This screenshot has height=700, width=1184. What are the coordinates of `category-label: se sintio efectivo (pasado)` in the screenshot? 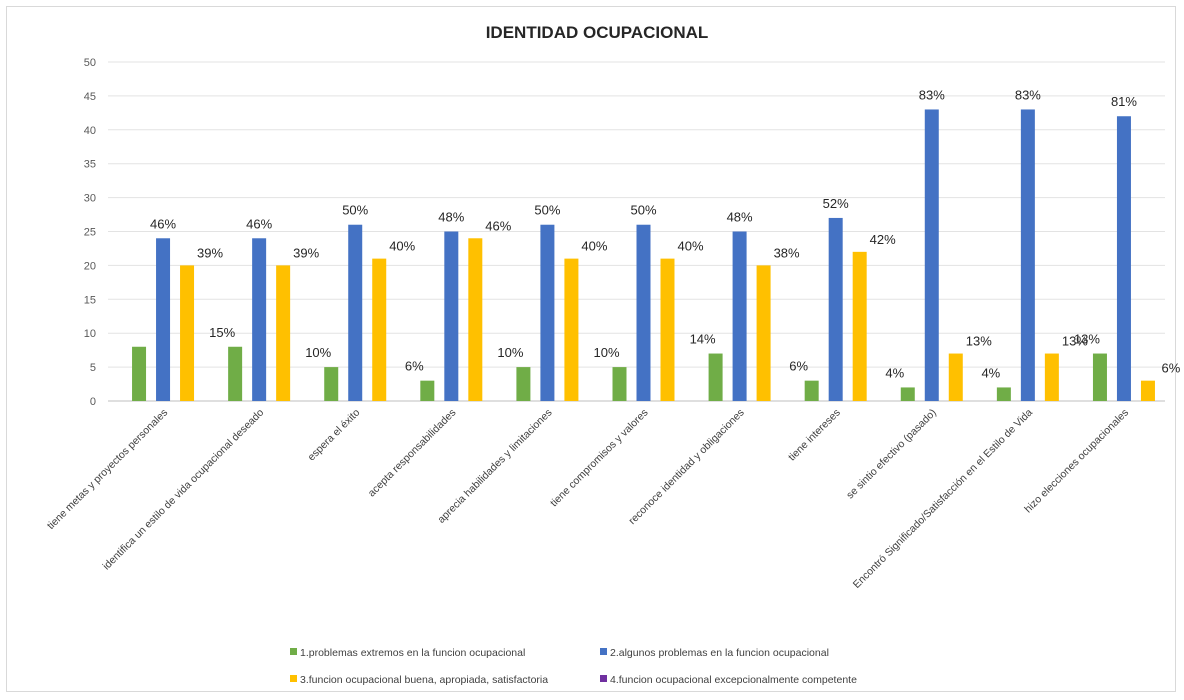 It's located at (891, 454).